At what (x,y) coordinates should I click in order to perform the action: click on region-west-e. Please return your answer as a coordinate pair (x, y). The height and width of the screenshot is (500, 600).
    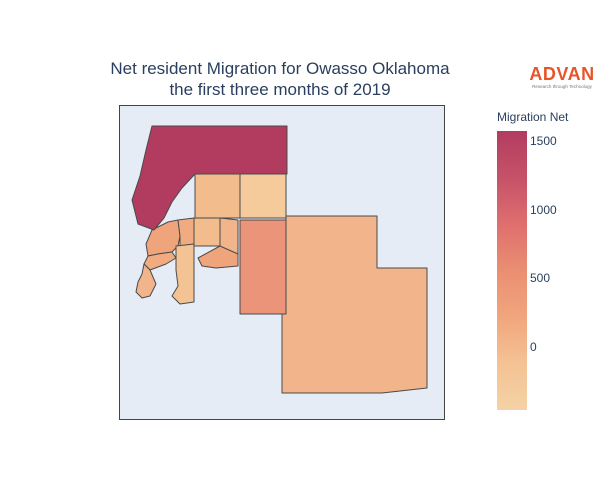
    Looking at the image, I should click on (218, 257).